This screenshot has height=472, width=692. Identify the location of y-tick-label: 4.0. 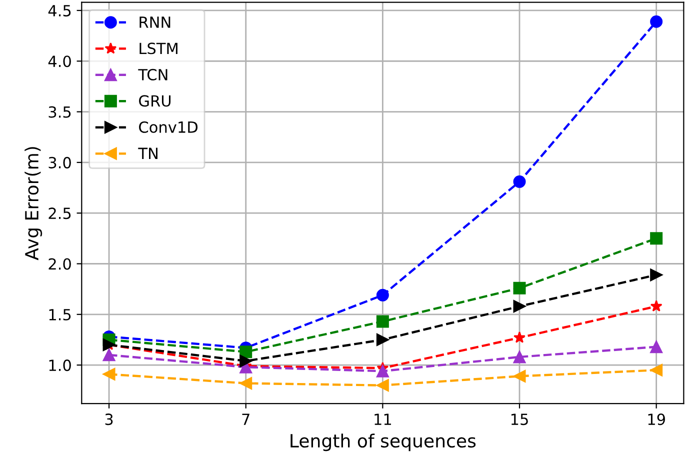
(59, 62).